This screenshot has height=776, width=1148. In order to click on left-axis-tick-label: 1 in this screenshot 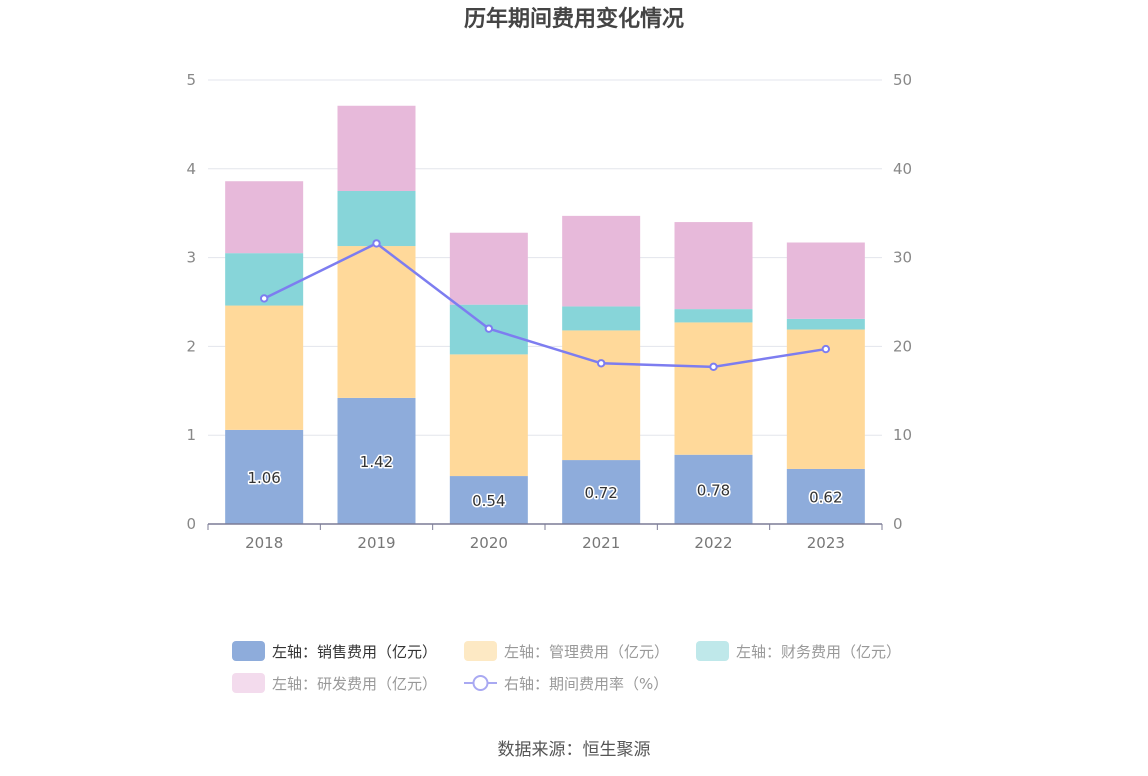, I will do `click(191, 435)`.